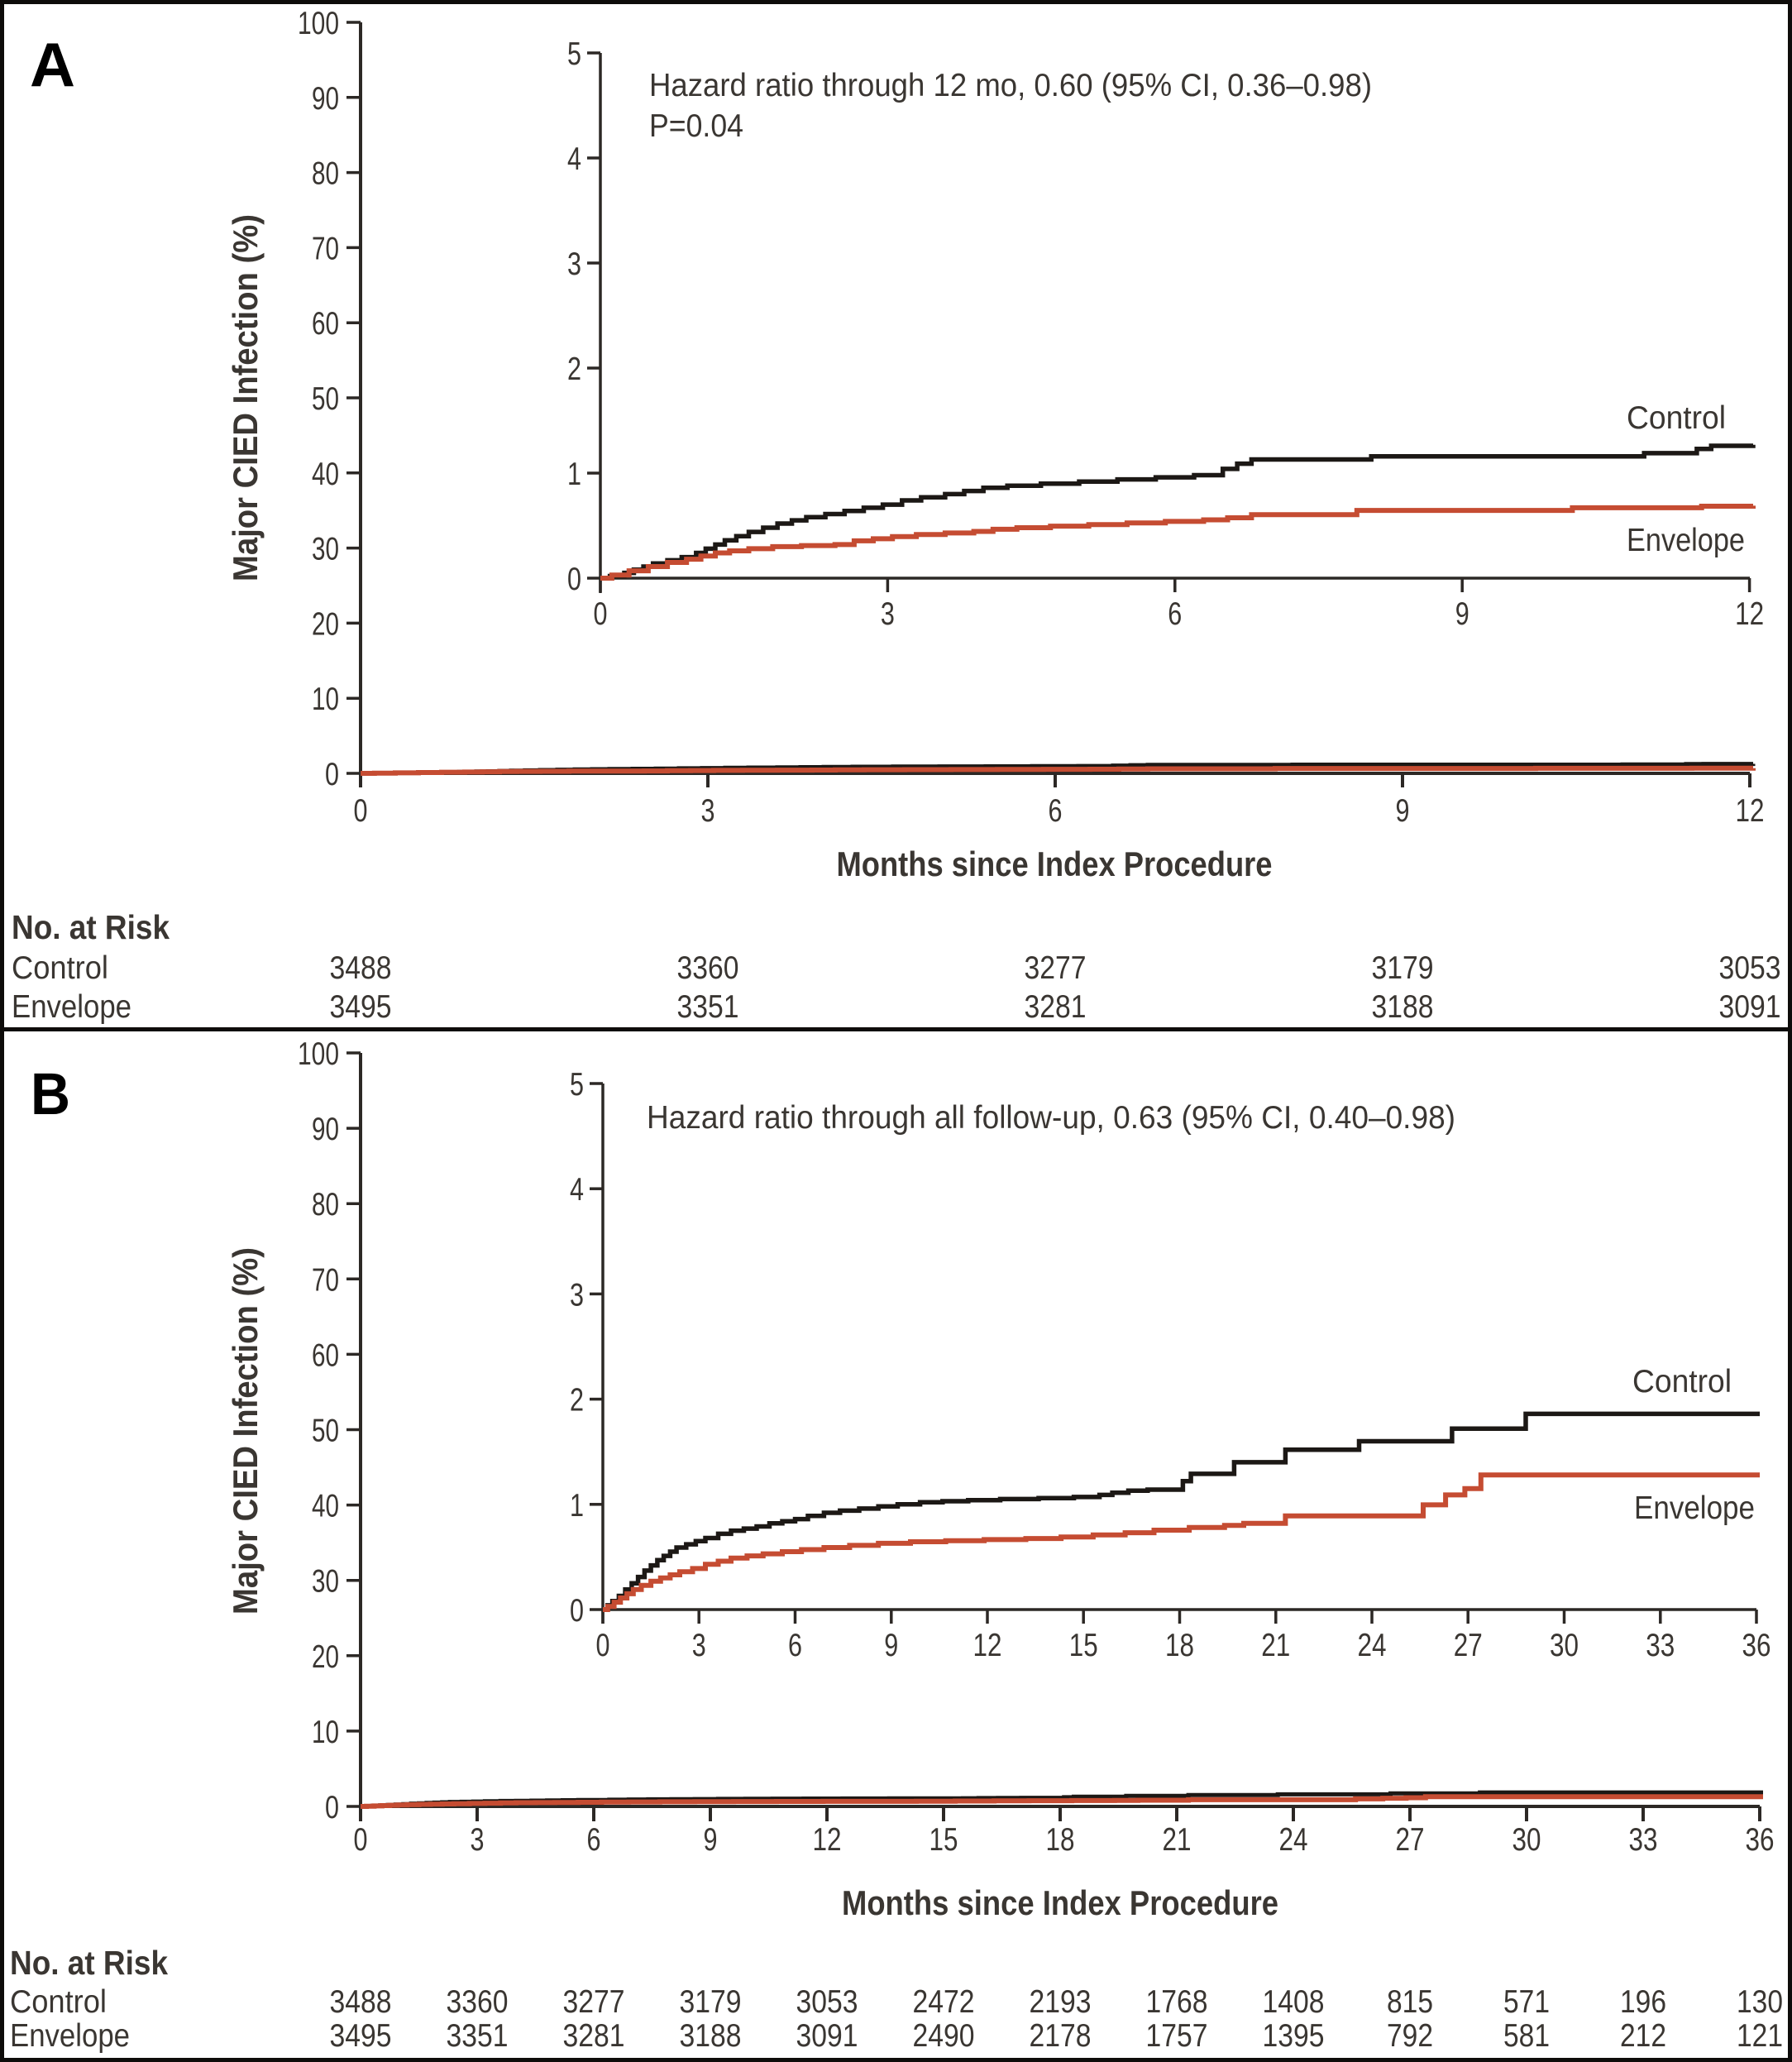 The image size is (1792, 2062). What do you see at coordinates (325, 1355) in the screenshot?
I see `svg-text: 60` at bounding box center [325, 1355].